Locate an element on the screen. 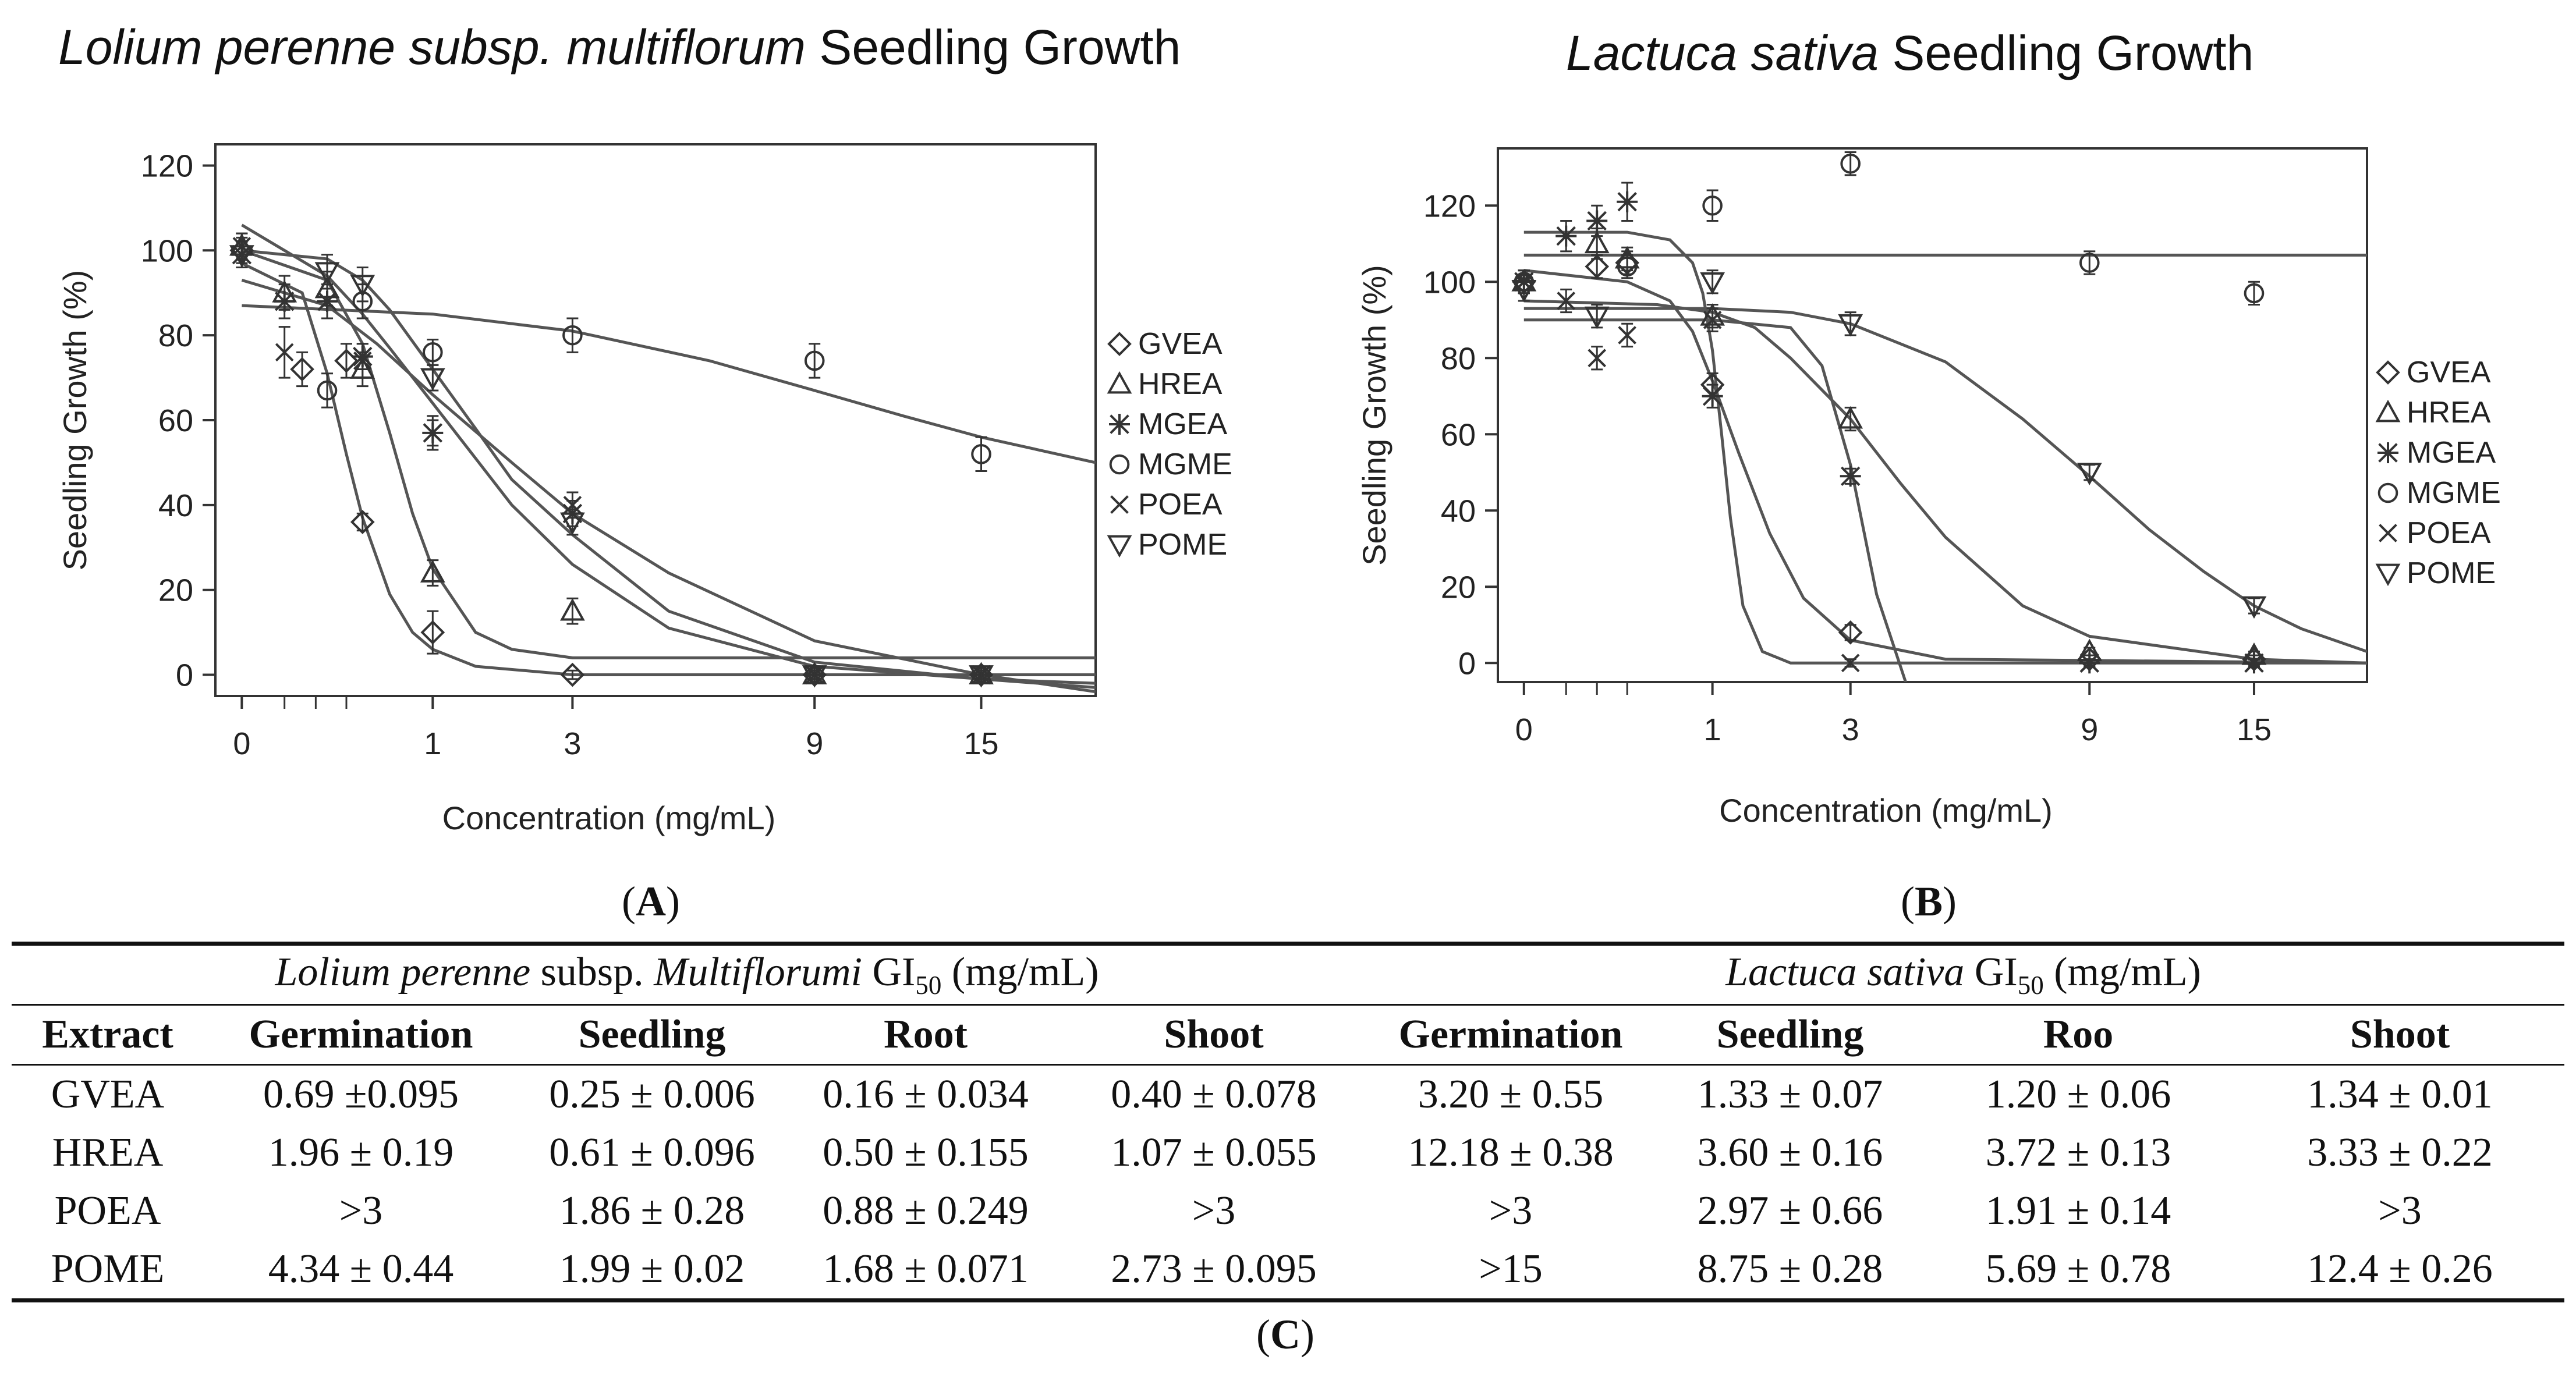 This screenshot has height=1374, width=2576. legend-item-hrea: HREA is located at coordinates (2433, 413).